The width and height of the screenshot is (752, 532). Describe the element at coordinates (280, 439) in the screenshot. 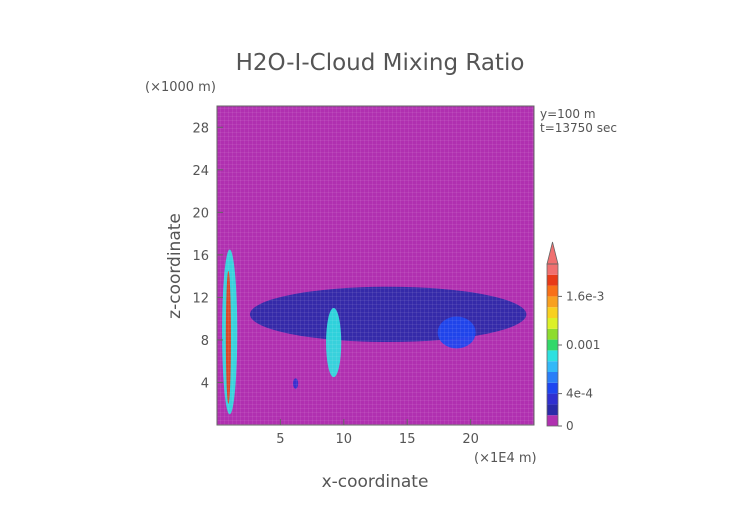

I see `x-tick-label: 5` at that location.